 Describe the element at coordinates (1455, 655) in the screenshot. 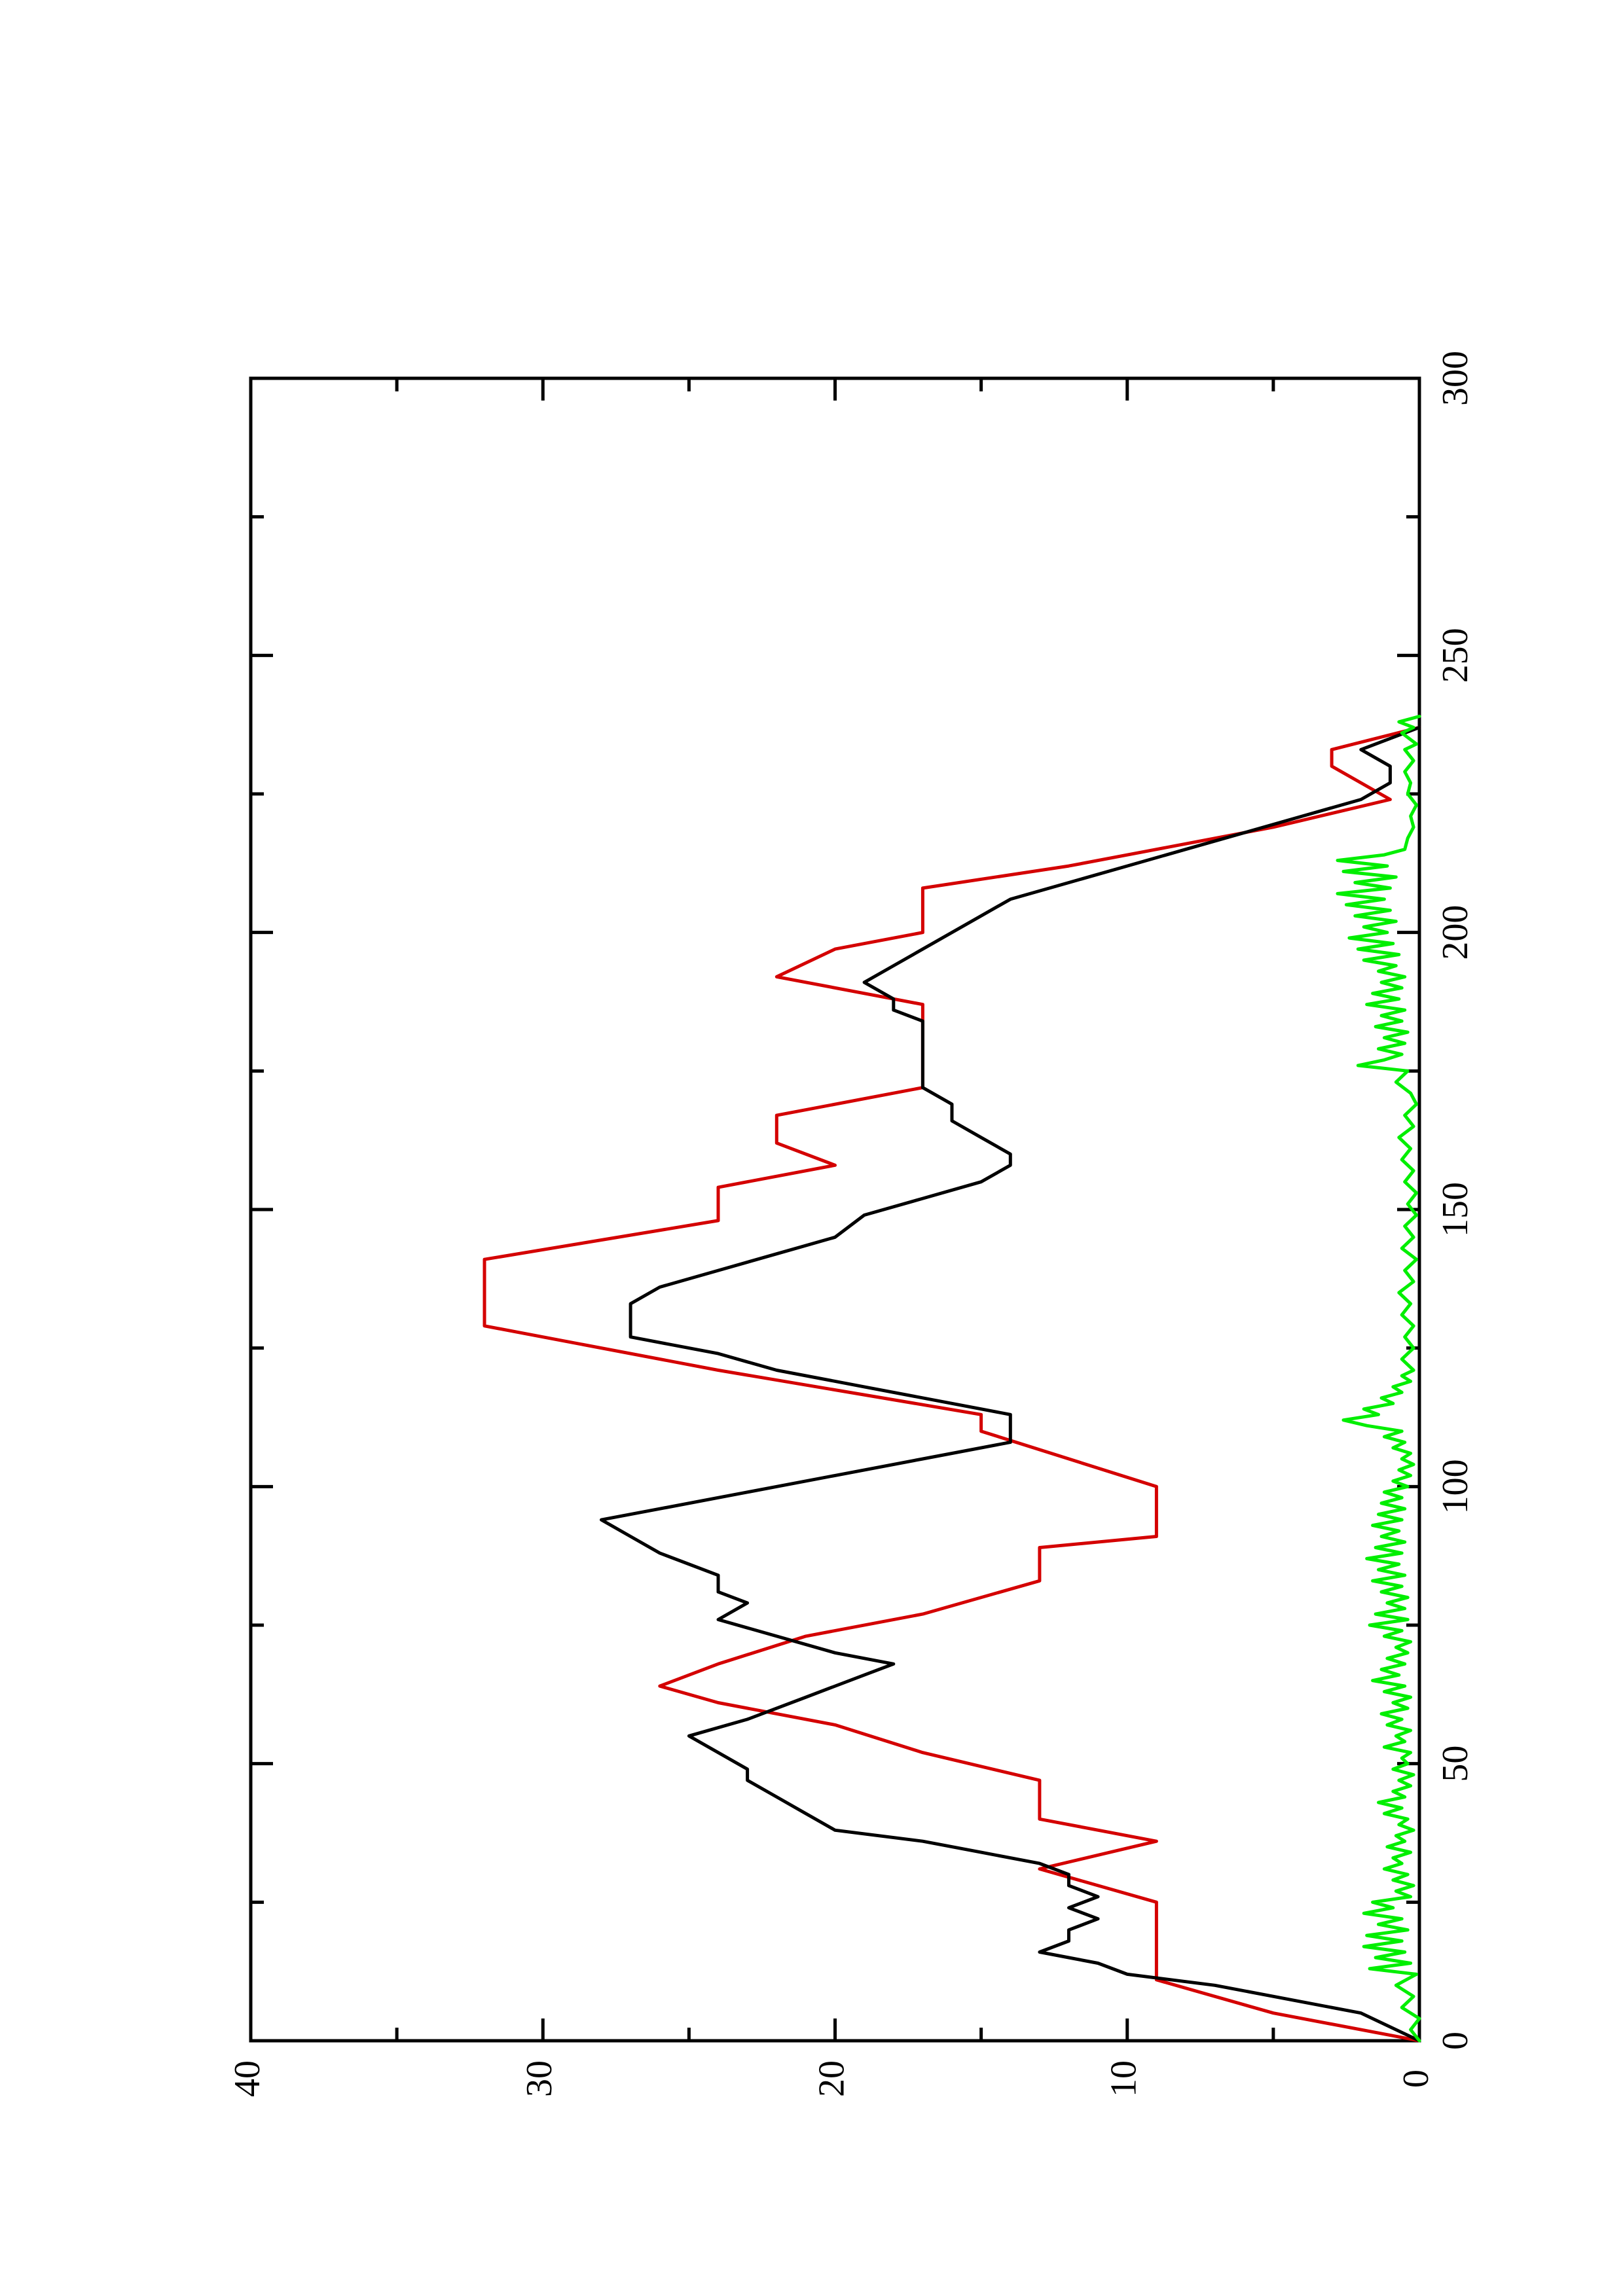

I see `x-tick-label: 250` at that location.